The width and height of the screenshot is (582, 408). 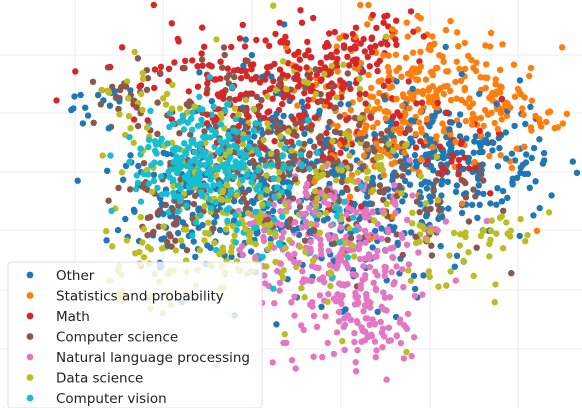 What do you see at coordinates (30, 275) in the screenshot?
I see `legend-marker` at bounding box center [30, 275].